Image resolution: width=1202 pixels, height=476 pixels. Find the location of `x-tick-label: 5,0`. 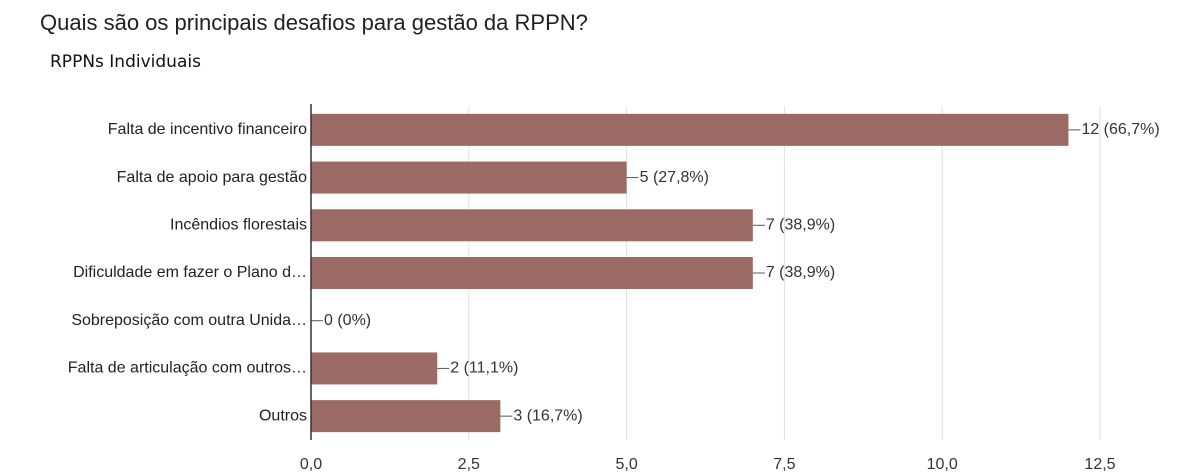

x-tick-label: 5,0 is located at coordinates (626, 464).